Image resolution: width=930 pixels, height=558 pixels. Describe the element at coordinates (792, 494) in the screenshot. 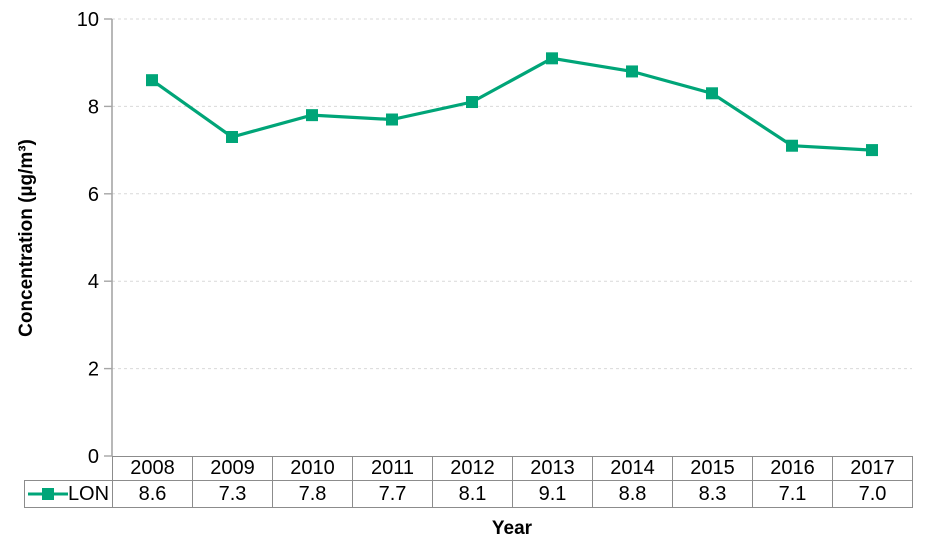

I see `value-cell-2016: 7.1` at that location.